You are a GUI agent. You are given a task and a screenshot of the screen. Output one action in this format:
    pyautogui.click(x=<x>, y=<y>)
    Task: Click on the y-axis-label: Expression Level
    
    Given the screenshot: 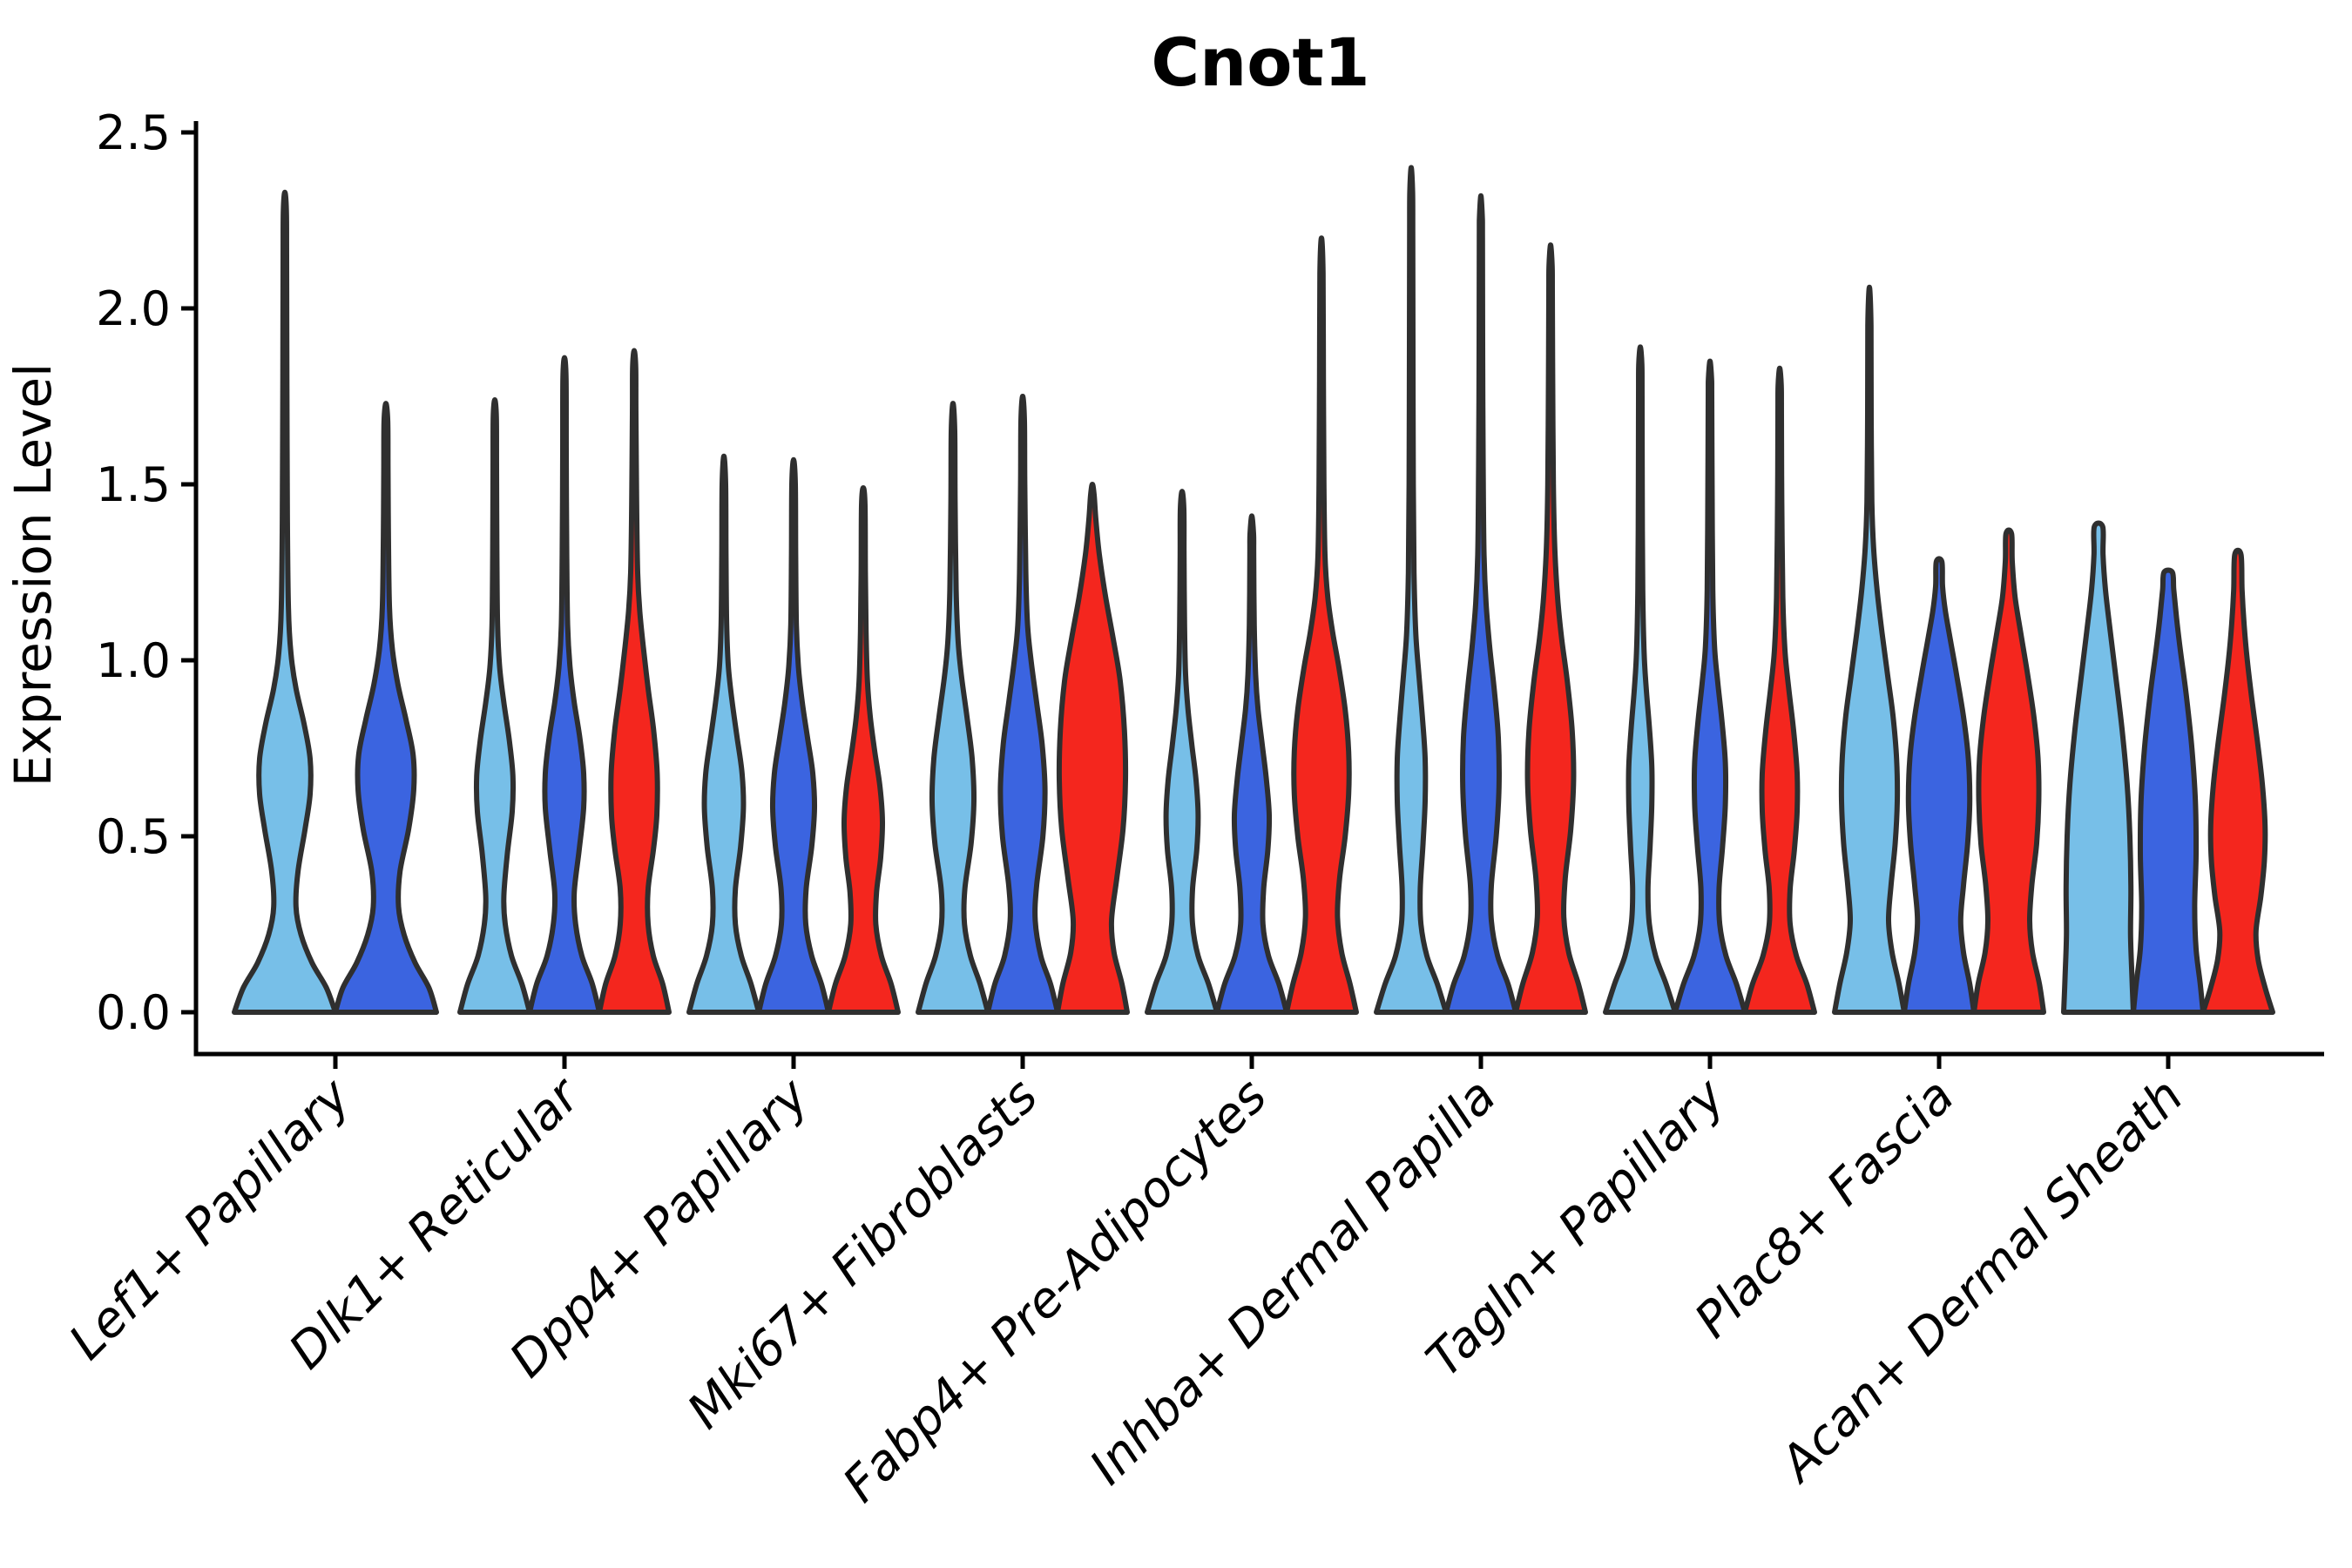 What is the action you would take?
    pyautogui.click(x=33, y=575)
    